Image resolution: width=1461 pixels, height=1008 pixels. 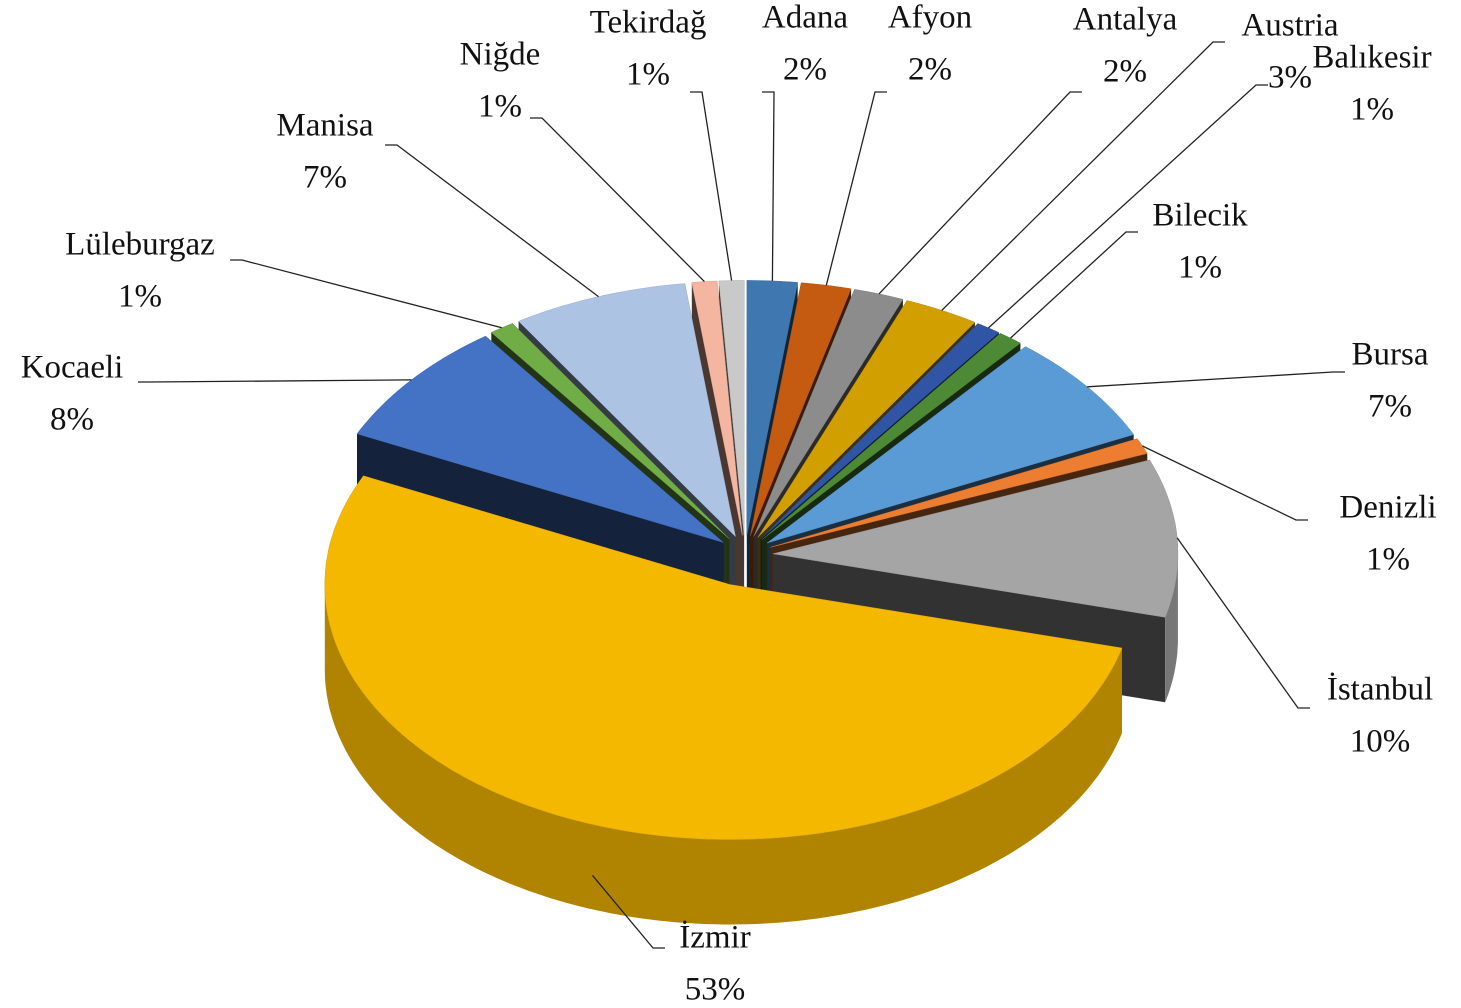 What do you see at coordinates (72, 420) in the screenshot?
I see `slice-value-label: 8%` at bounding box center [72, 420].